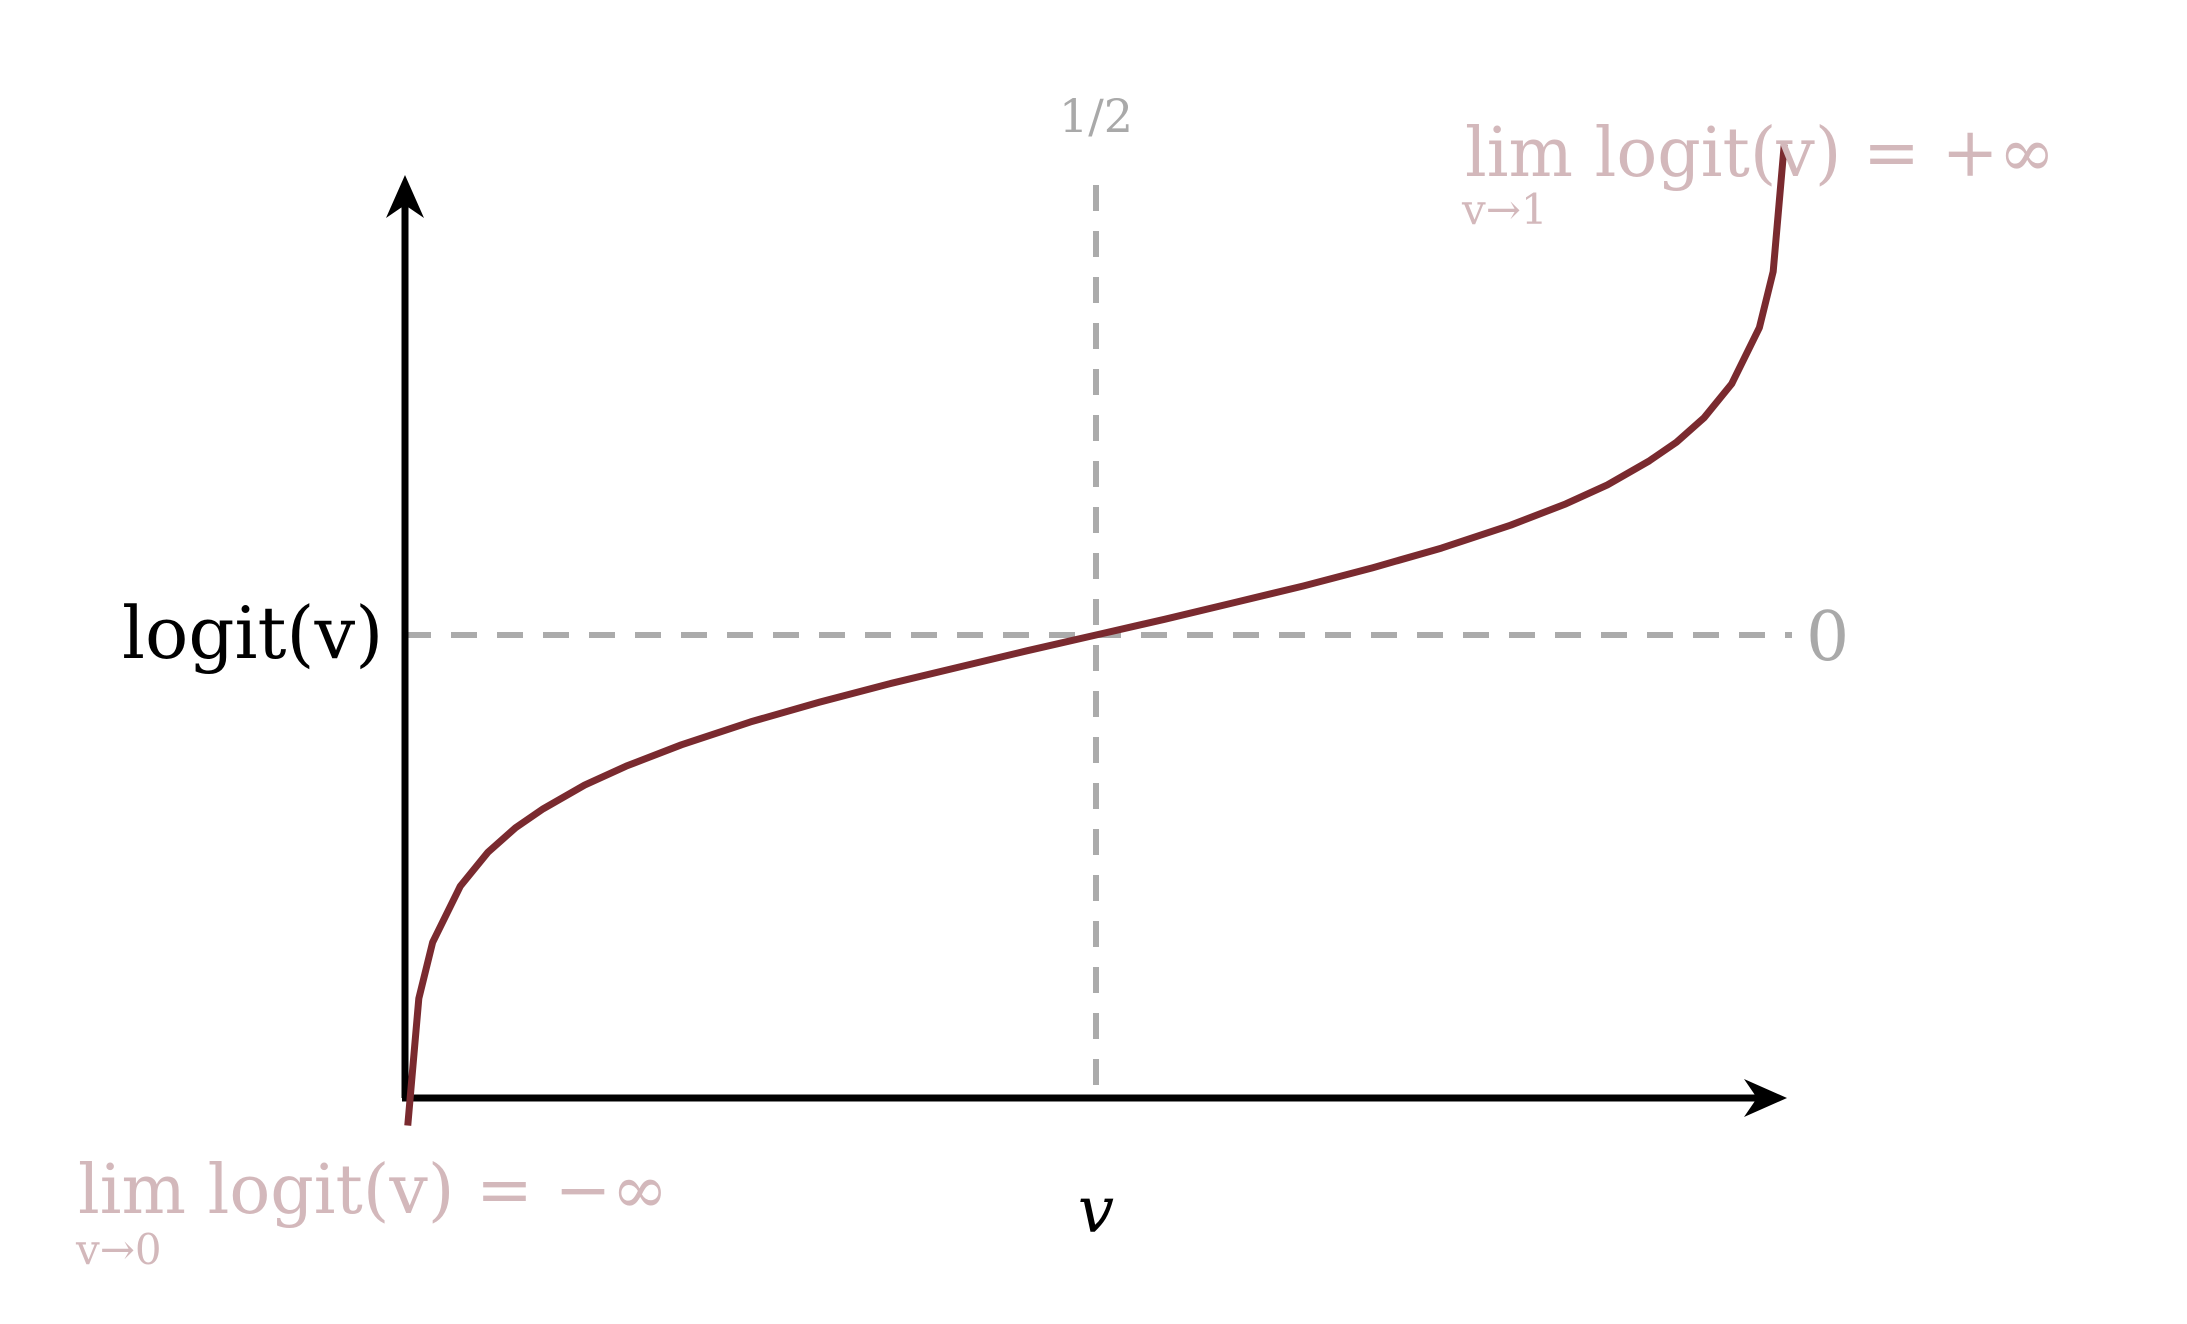 The width and height of the screenshot is (2187, 1324). Describe the element at coordinates (1765, 1098) in the screenshot. I see `x-axis-arrowhead` at that location.